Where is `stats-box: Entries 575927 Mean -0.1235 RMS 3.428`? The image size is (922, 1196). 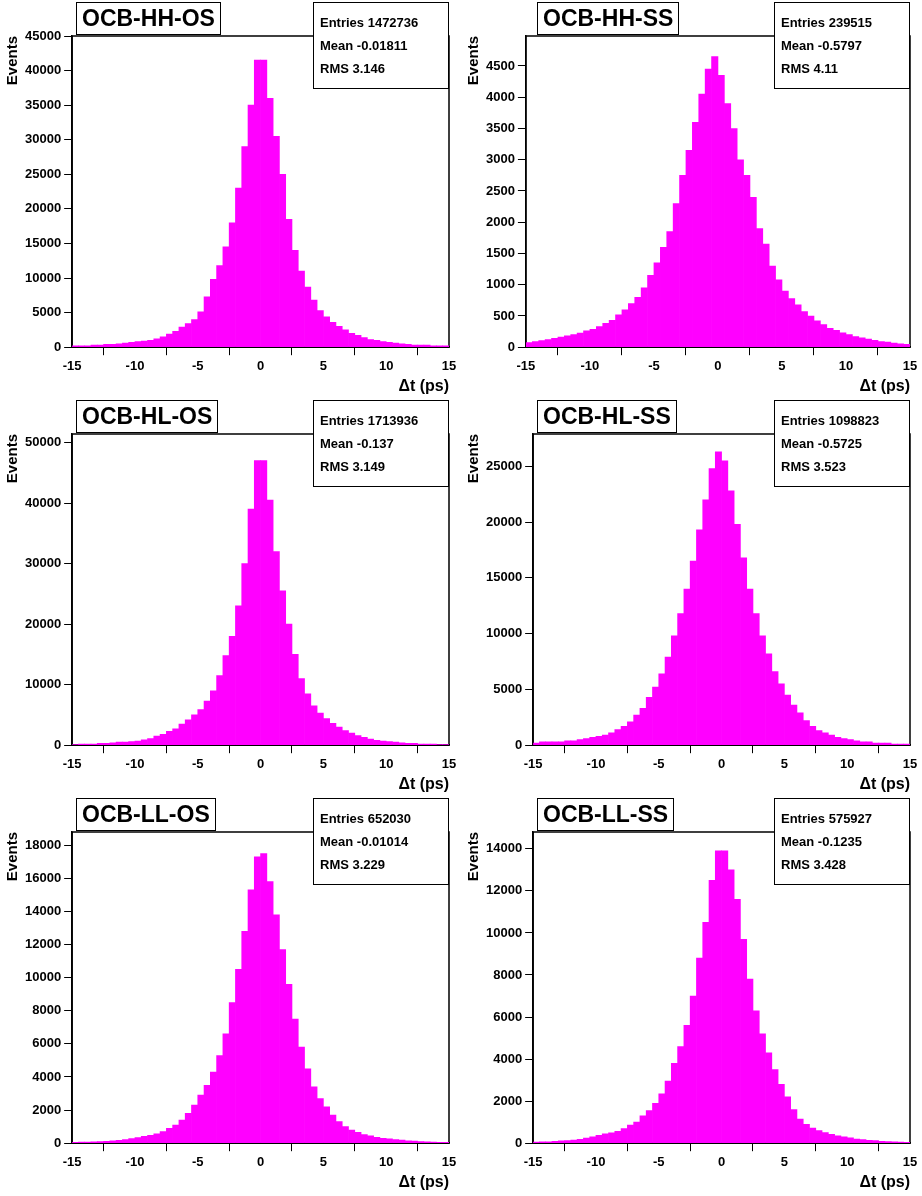
stats-box: Entries 575927 Mean -0.1235 RMS 3.428 is located at coordinates (842, 841).